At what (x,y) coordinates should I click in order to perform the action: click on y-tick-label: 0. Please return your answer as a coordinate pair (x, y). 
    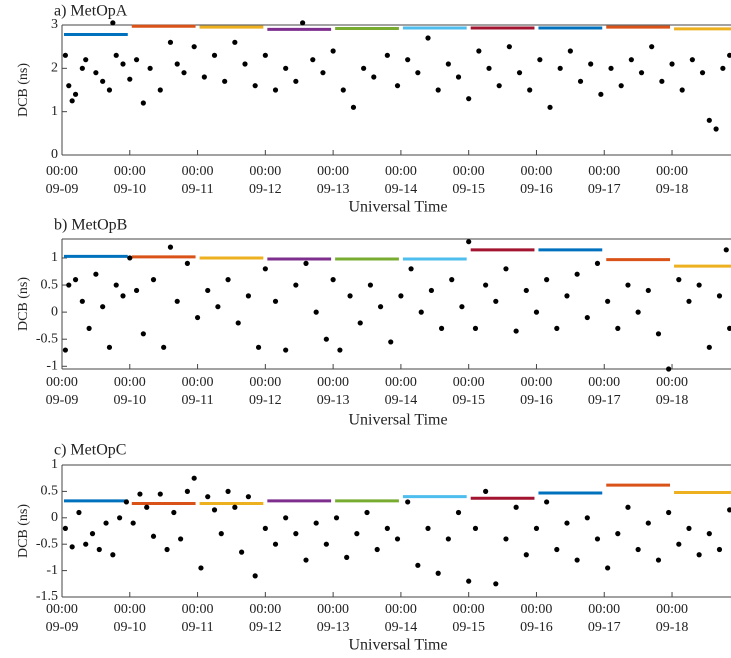
    Looking at the image, I should click on (54, 517).